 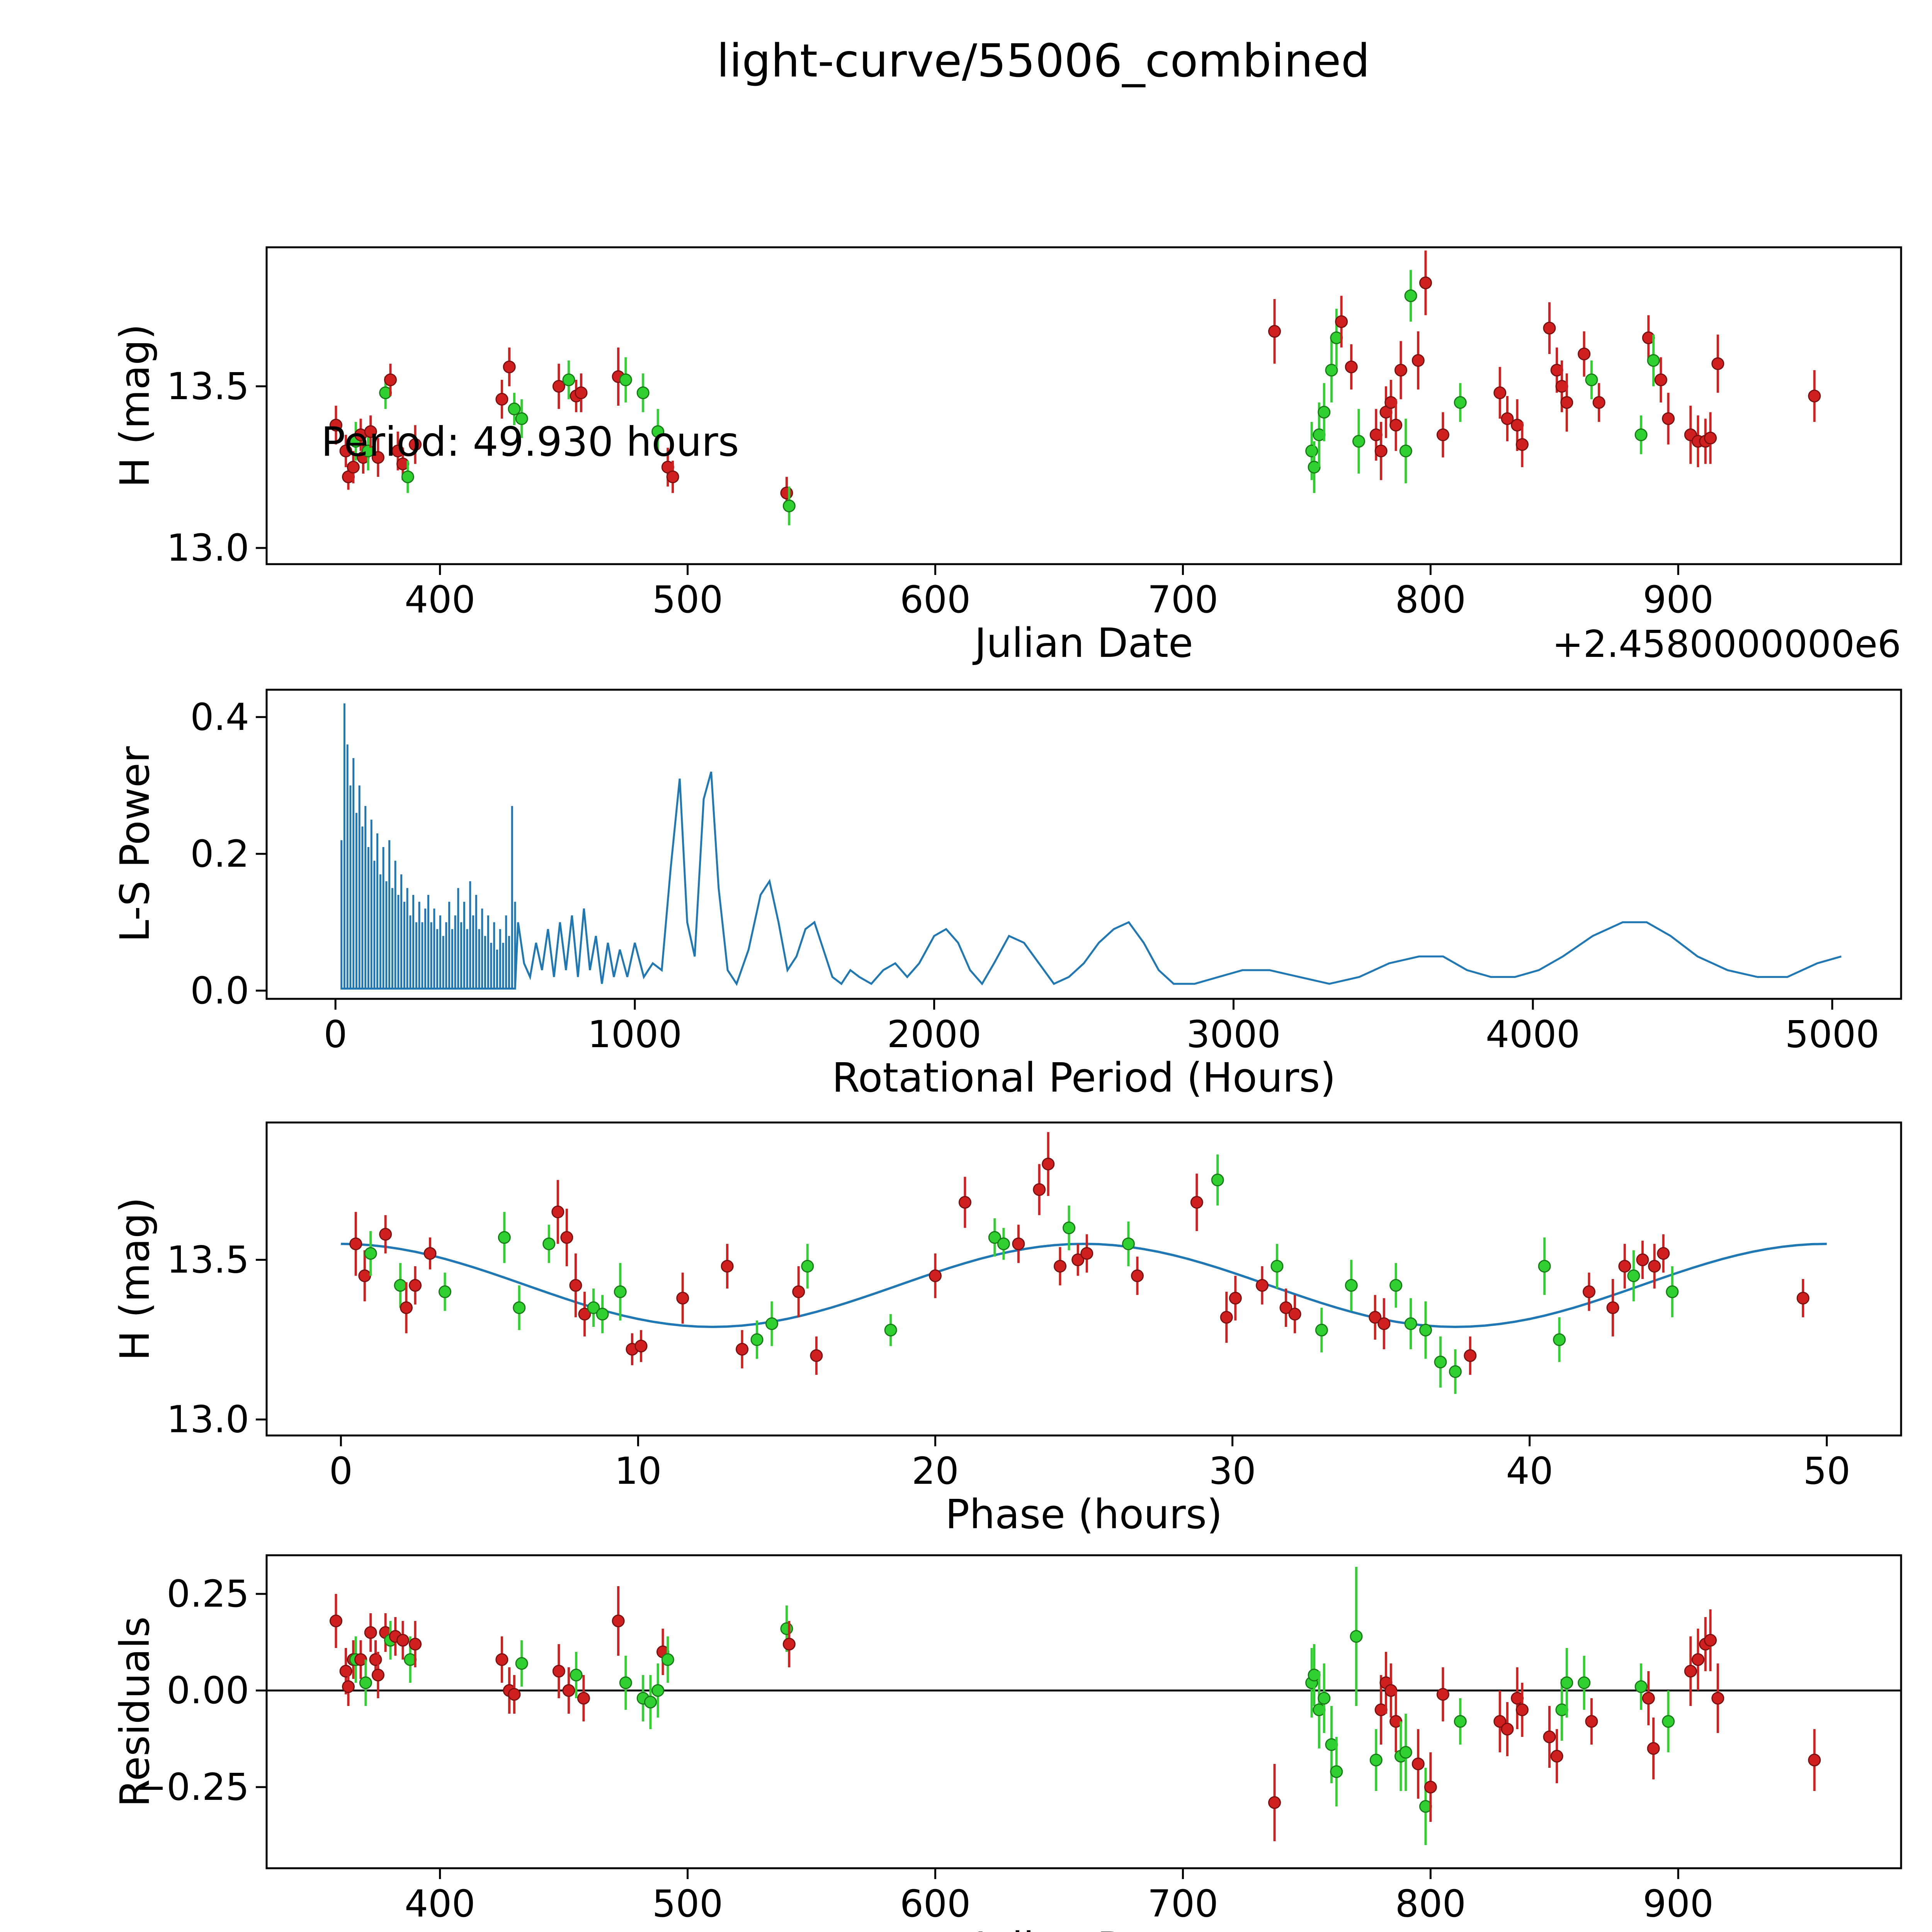 What do you see at coordinates (335, 1035) in the screenshot?
I see `x-tick-label: 0` at bounding box center [335, 1035].